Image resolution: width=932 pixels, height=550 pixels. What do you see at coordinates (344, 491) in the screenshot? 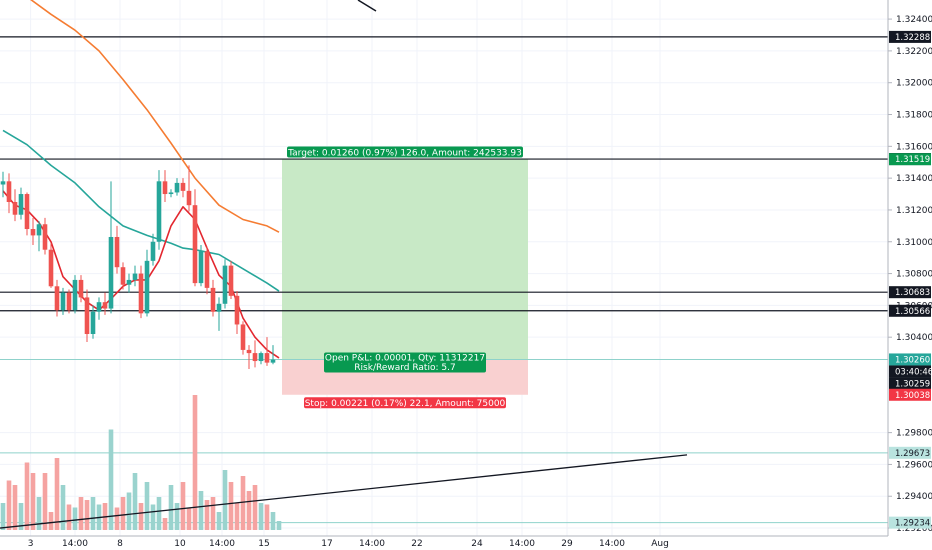
I see `trendline-line` at bounding box center [344, 491].